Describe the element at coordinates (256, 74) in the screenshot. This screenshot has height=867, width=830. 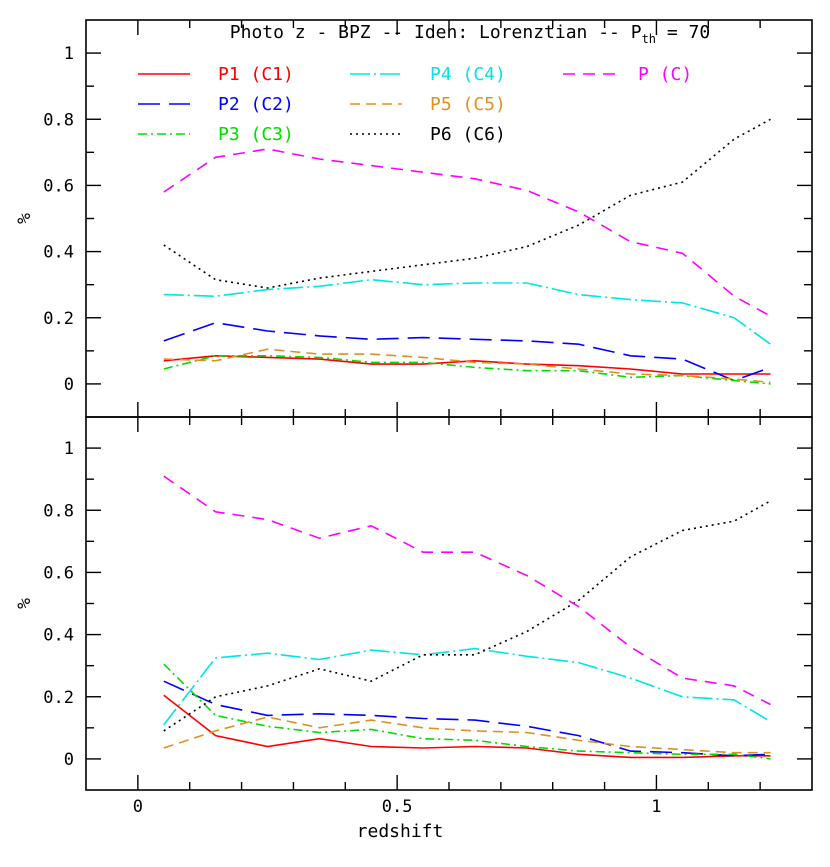
I see `legend-label-p1: P1 (C1)` at that location.